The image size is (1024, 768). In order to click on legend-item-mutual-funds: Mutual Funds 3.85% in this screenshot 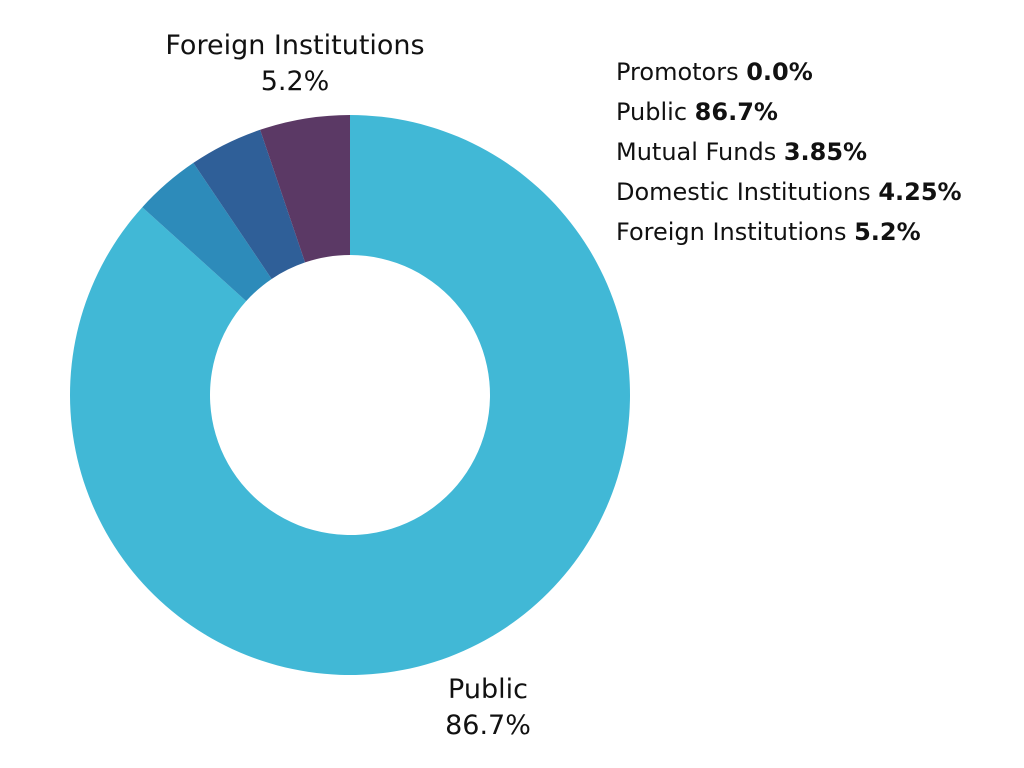, I will do `click(789, 152)`.